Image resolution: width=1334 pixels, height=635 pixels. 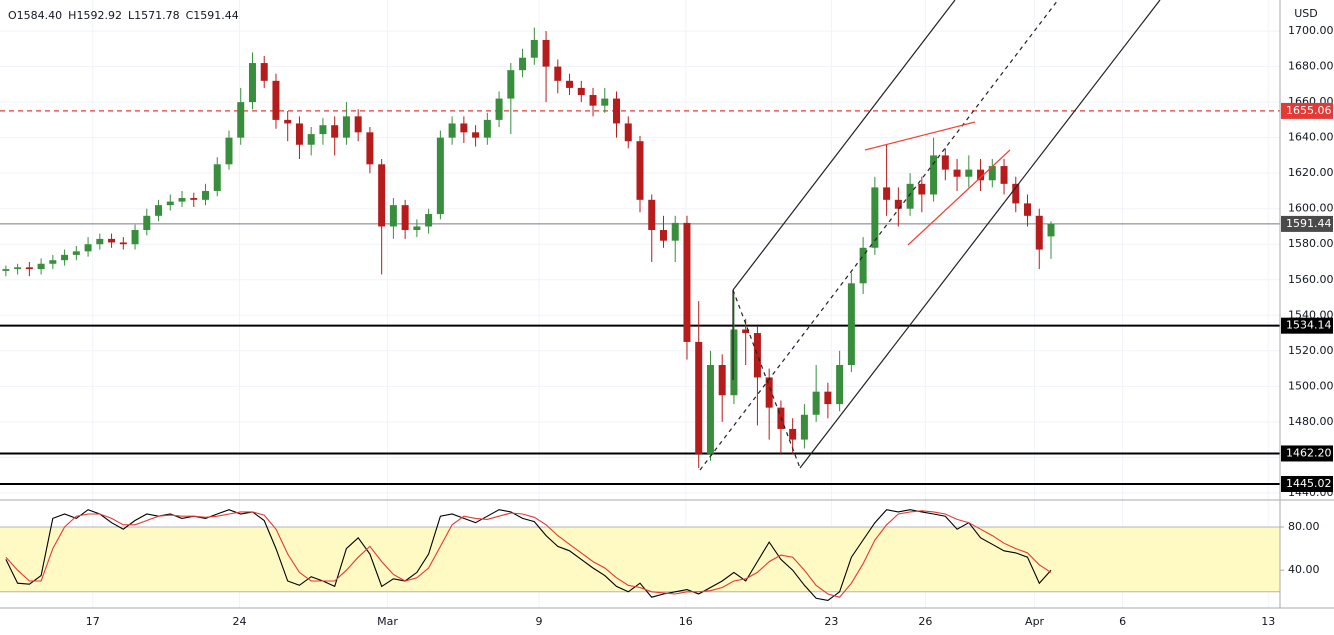 I want to click on indicator-tick-label: 40.00, so click(x=1304, y=569).